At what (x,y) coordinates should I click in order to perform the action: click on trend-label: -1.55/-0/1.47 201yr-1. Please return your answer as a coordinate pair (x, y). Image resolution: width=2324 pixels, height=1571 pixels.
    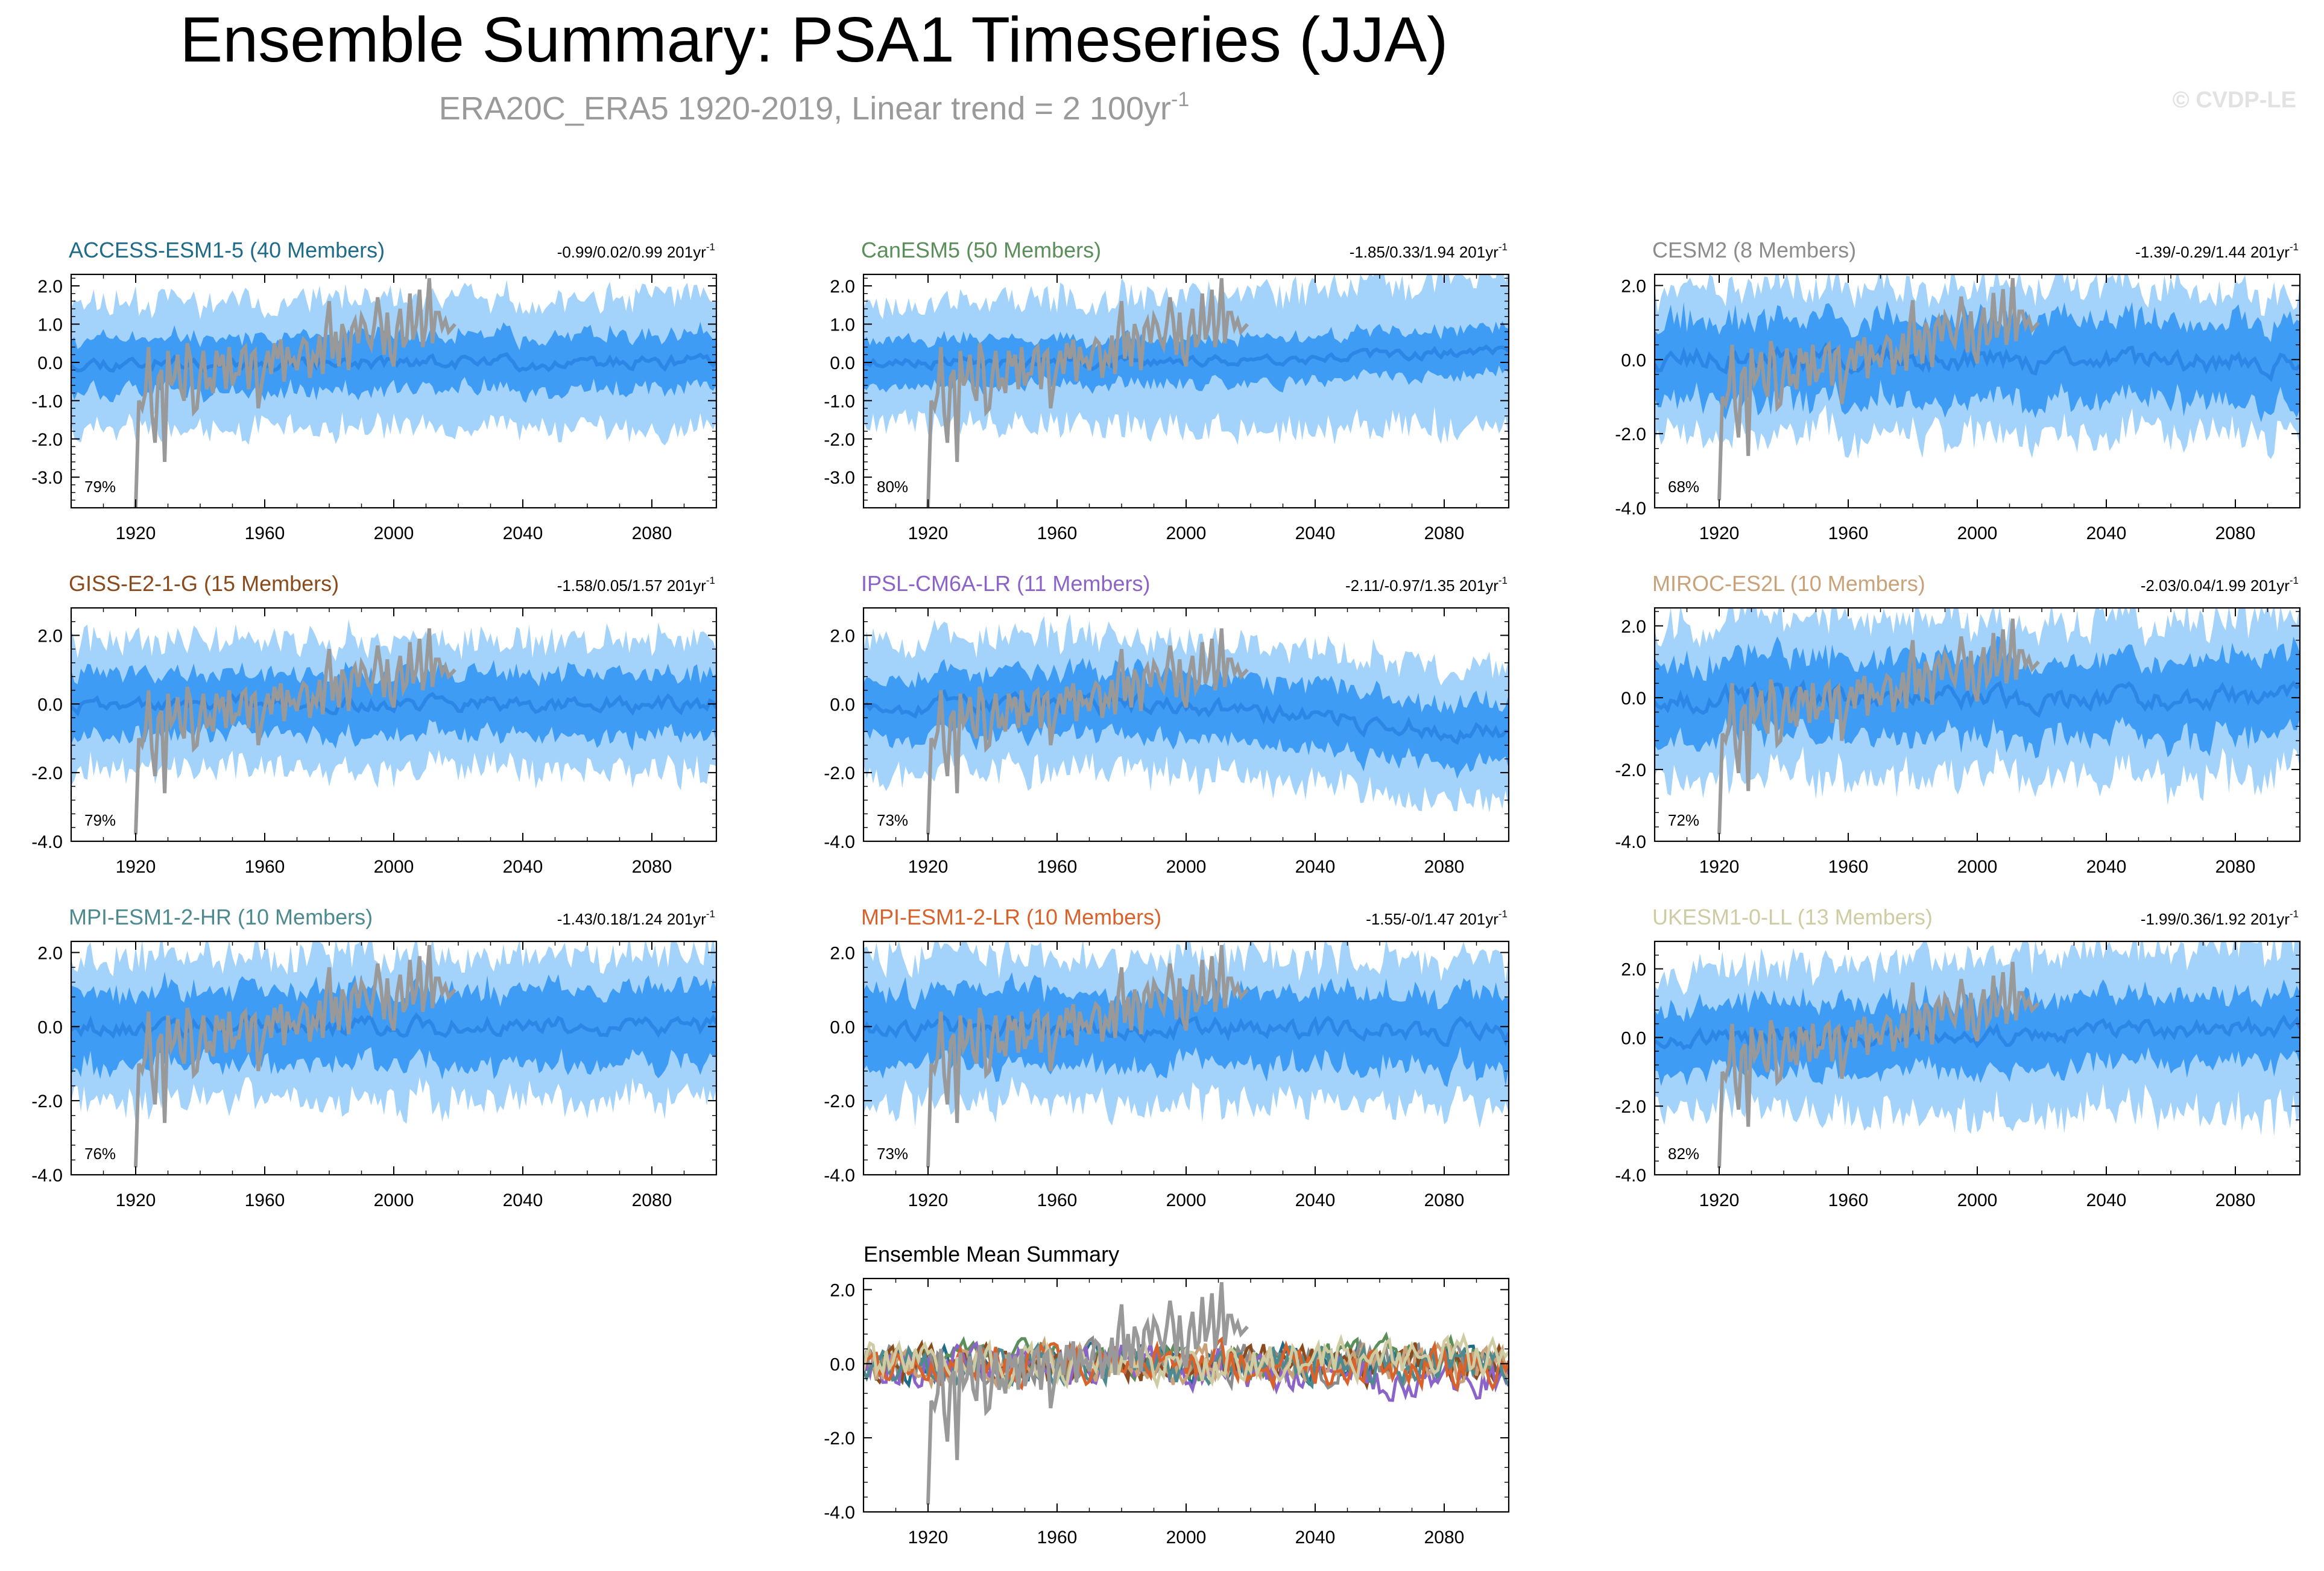
    Looking at the image, I should click on (1437, 918).